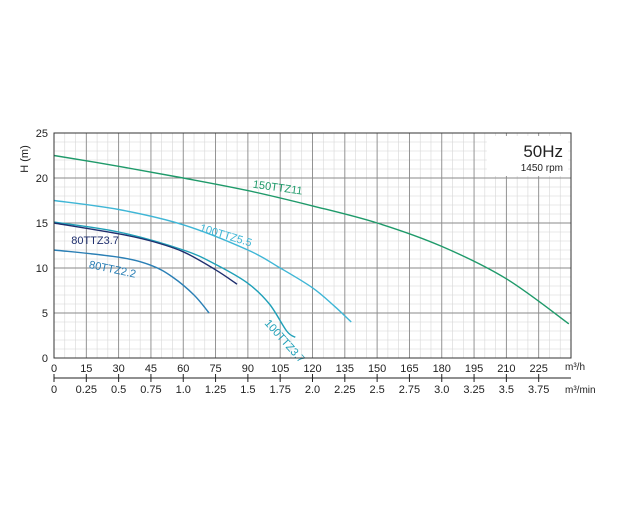 This screenshot has height=524, width=640. Describe the element at coordinates (542, 168) in the screenshot. I see `chart-subtitle: 1450 rpm` at that location.